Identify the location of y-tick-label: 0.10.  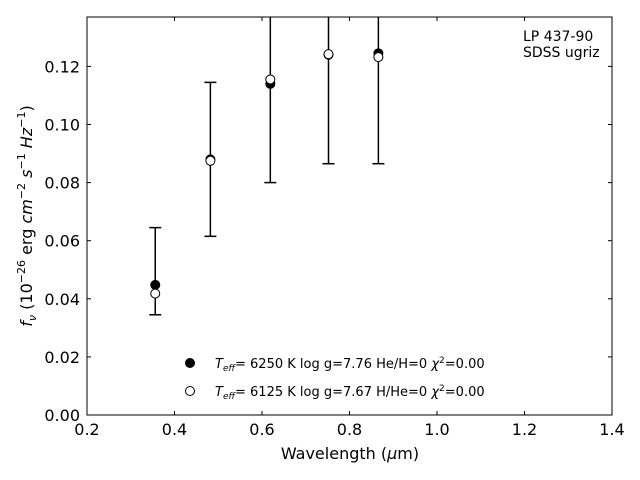
(62, 124).